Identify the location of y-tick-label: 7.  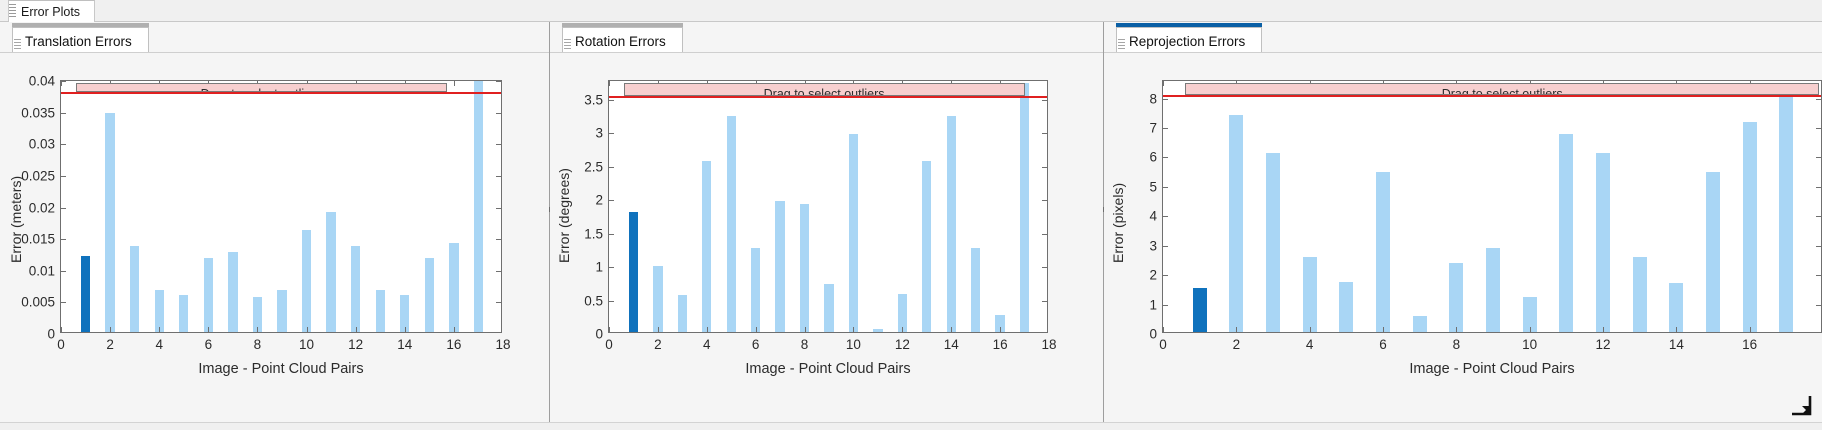
(1153, 128).